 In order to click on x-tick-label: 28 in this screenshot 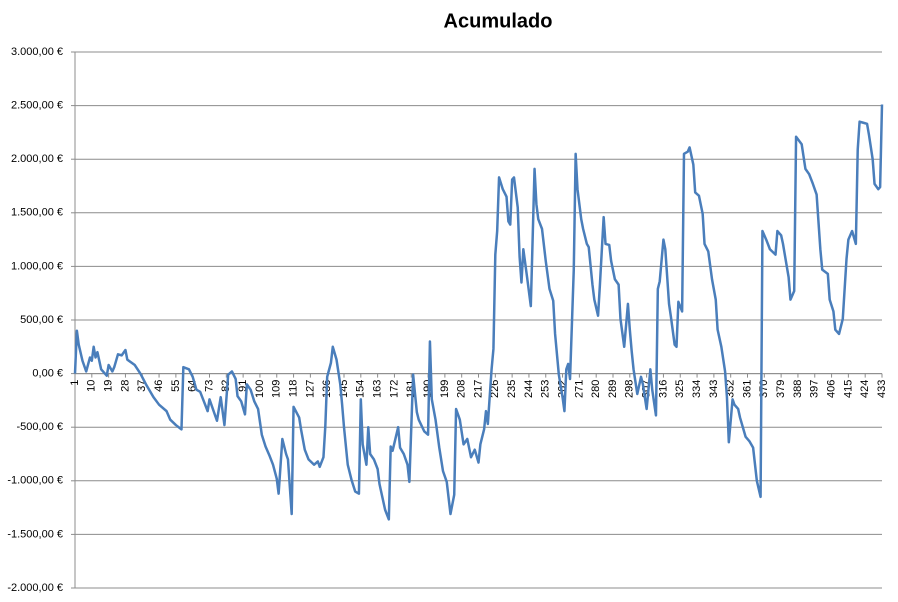, I will do `click(125, 386)`.